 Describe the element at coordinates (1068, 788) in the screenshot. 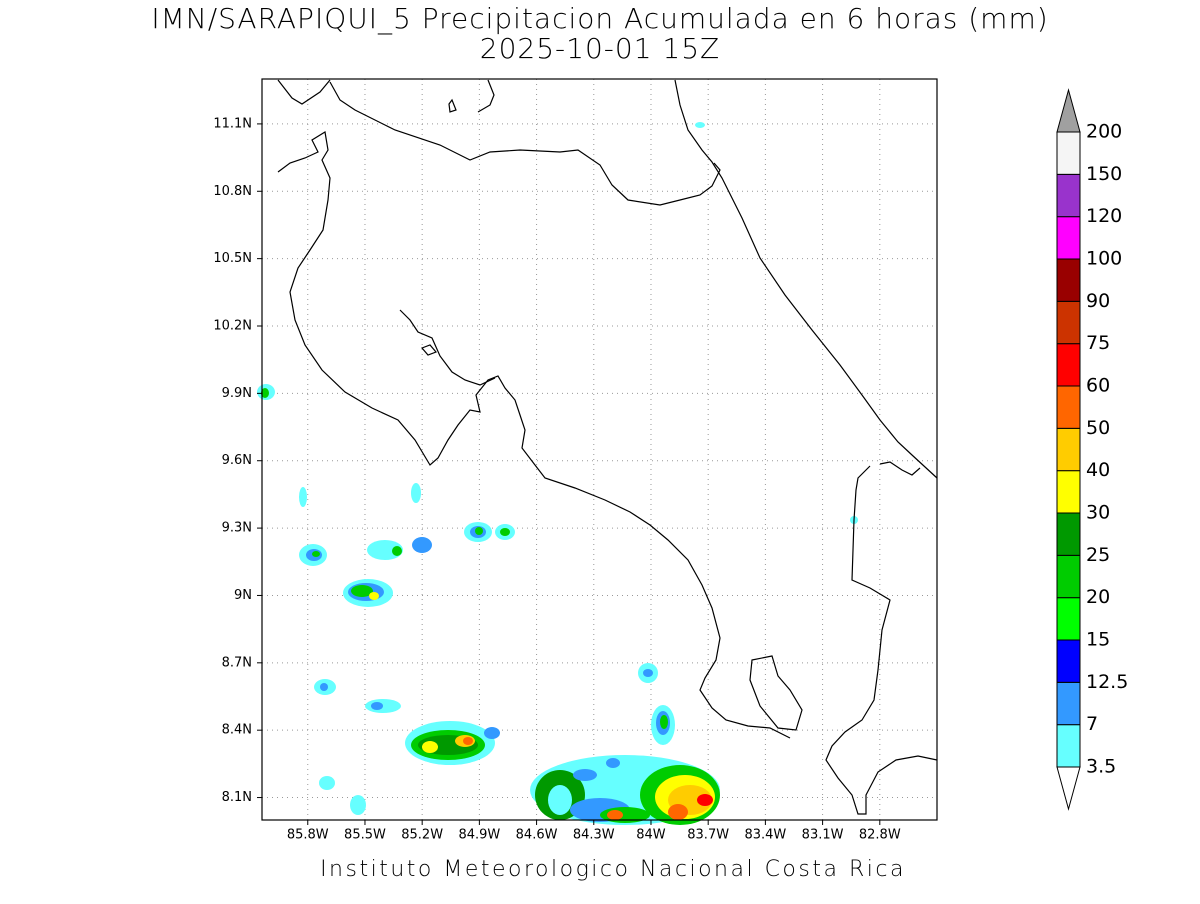

I see `colorbar-under` at that location.